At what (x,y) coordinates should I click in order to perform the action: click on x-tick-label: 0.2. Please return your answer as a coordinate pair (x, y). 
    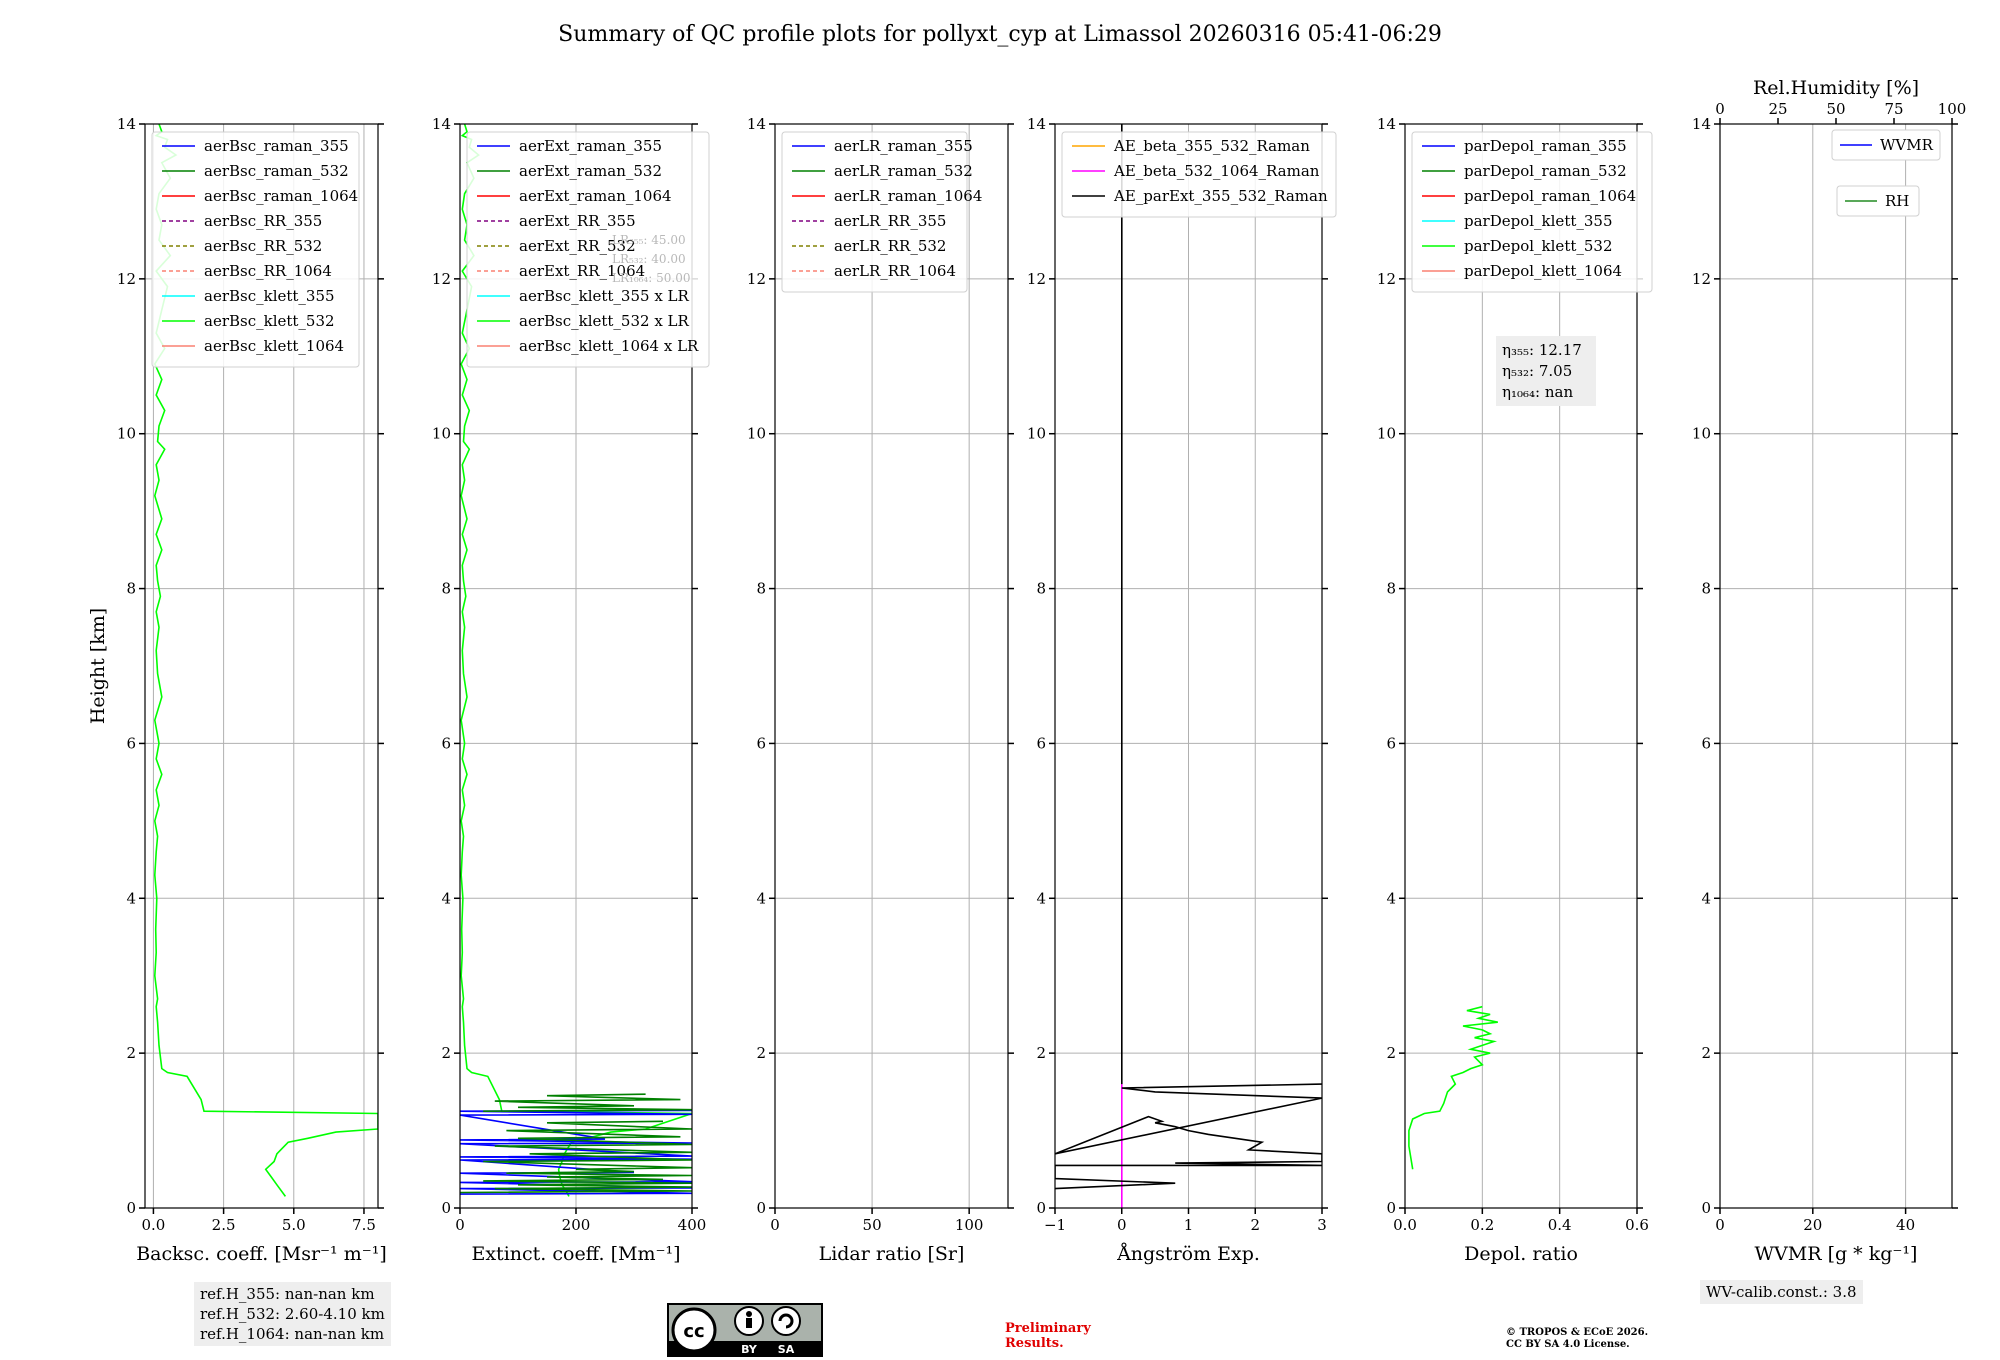
    Looking at the image, I should click on (1482, 1225).